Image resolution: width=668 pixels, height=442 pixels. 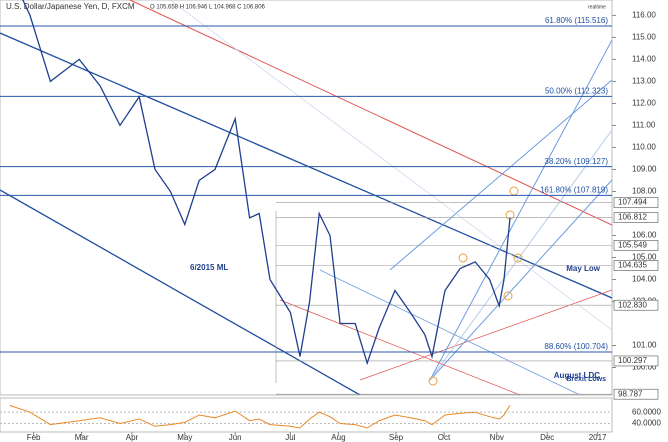 What do you see at coordinates (586, 379) in the screenshot?
I see `note: Brexit Lows` at bounding box center [586, 379].